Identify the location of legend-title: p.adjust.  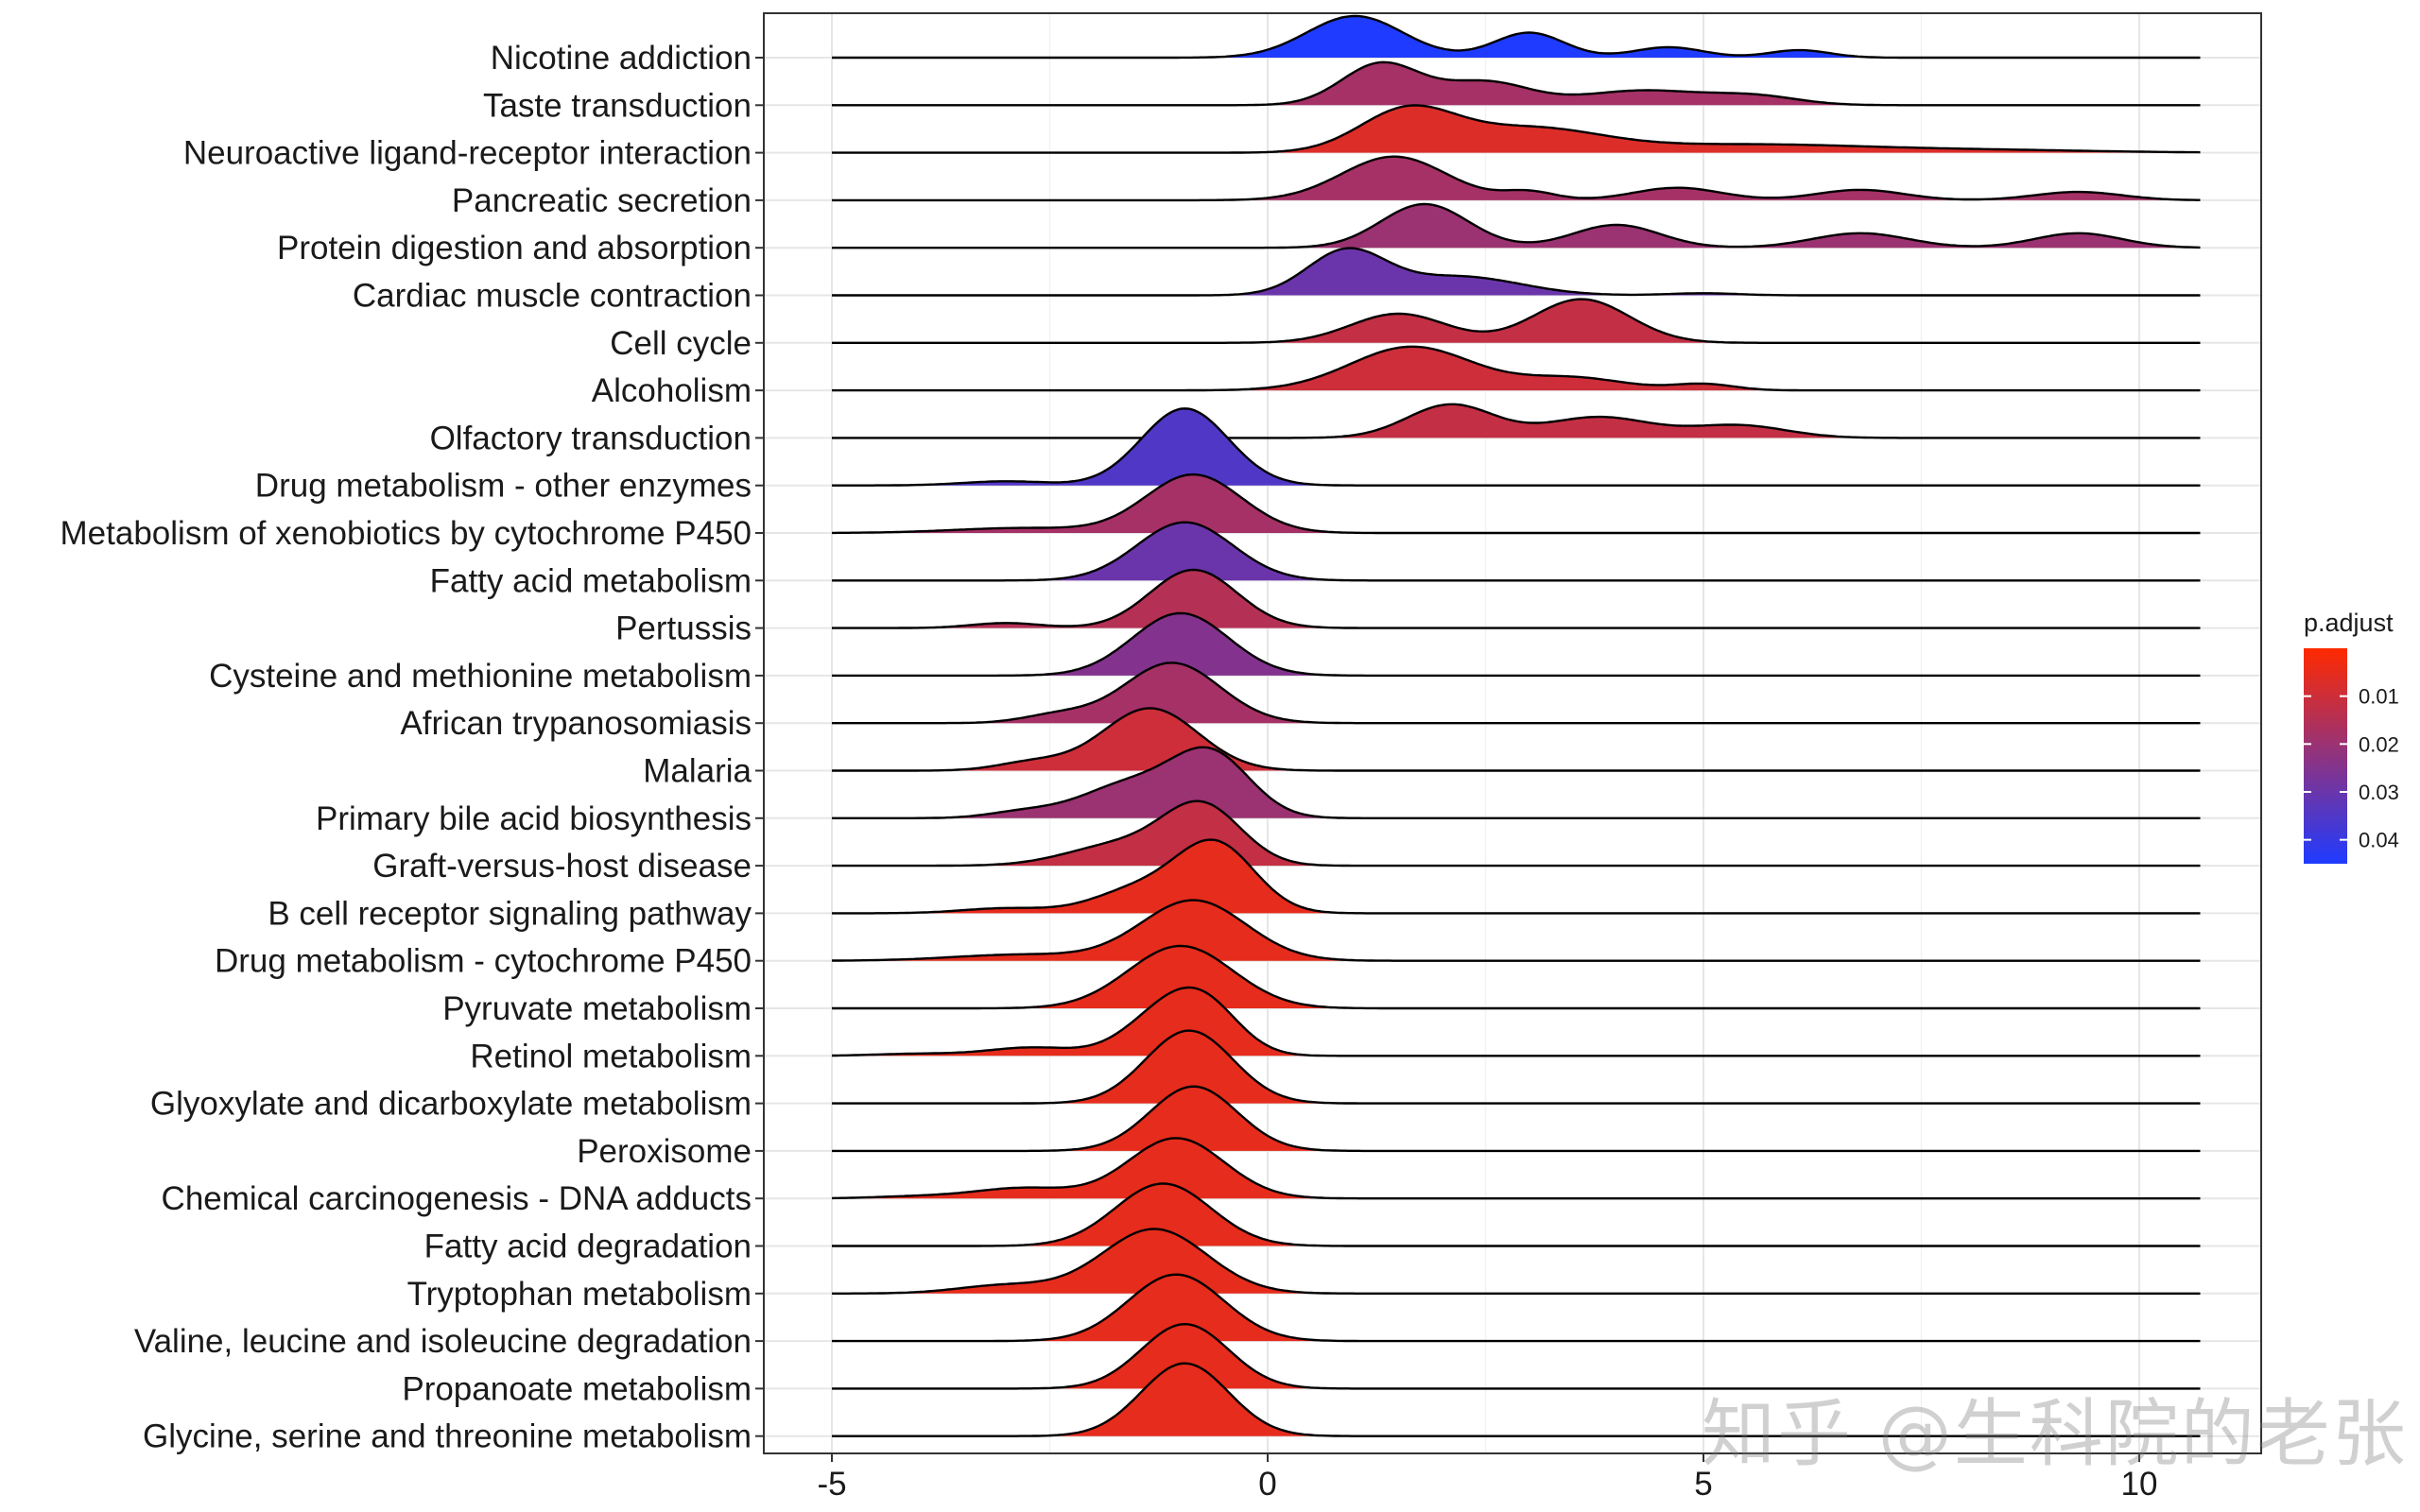
(2349, 623).